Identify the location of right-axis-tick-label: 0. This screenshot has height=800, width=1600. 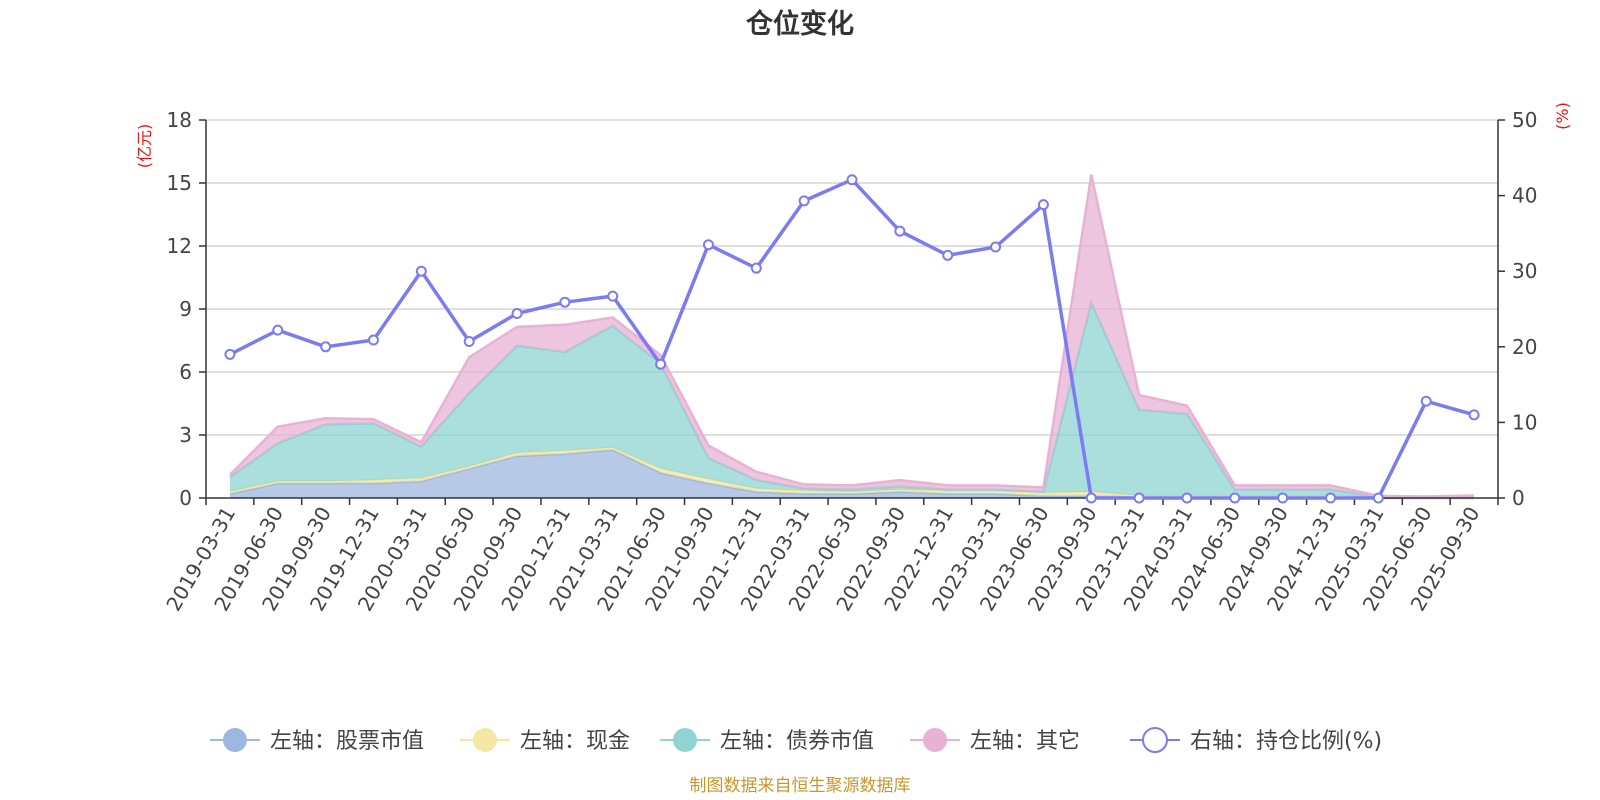
(1518, 498).